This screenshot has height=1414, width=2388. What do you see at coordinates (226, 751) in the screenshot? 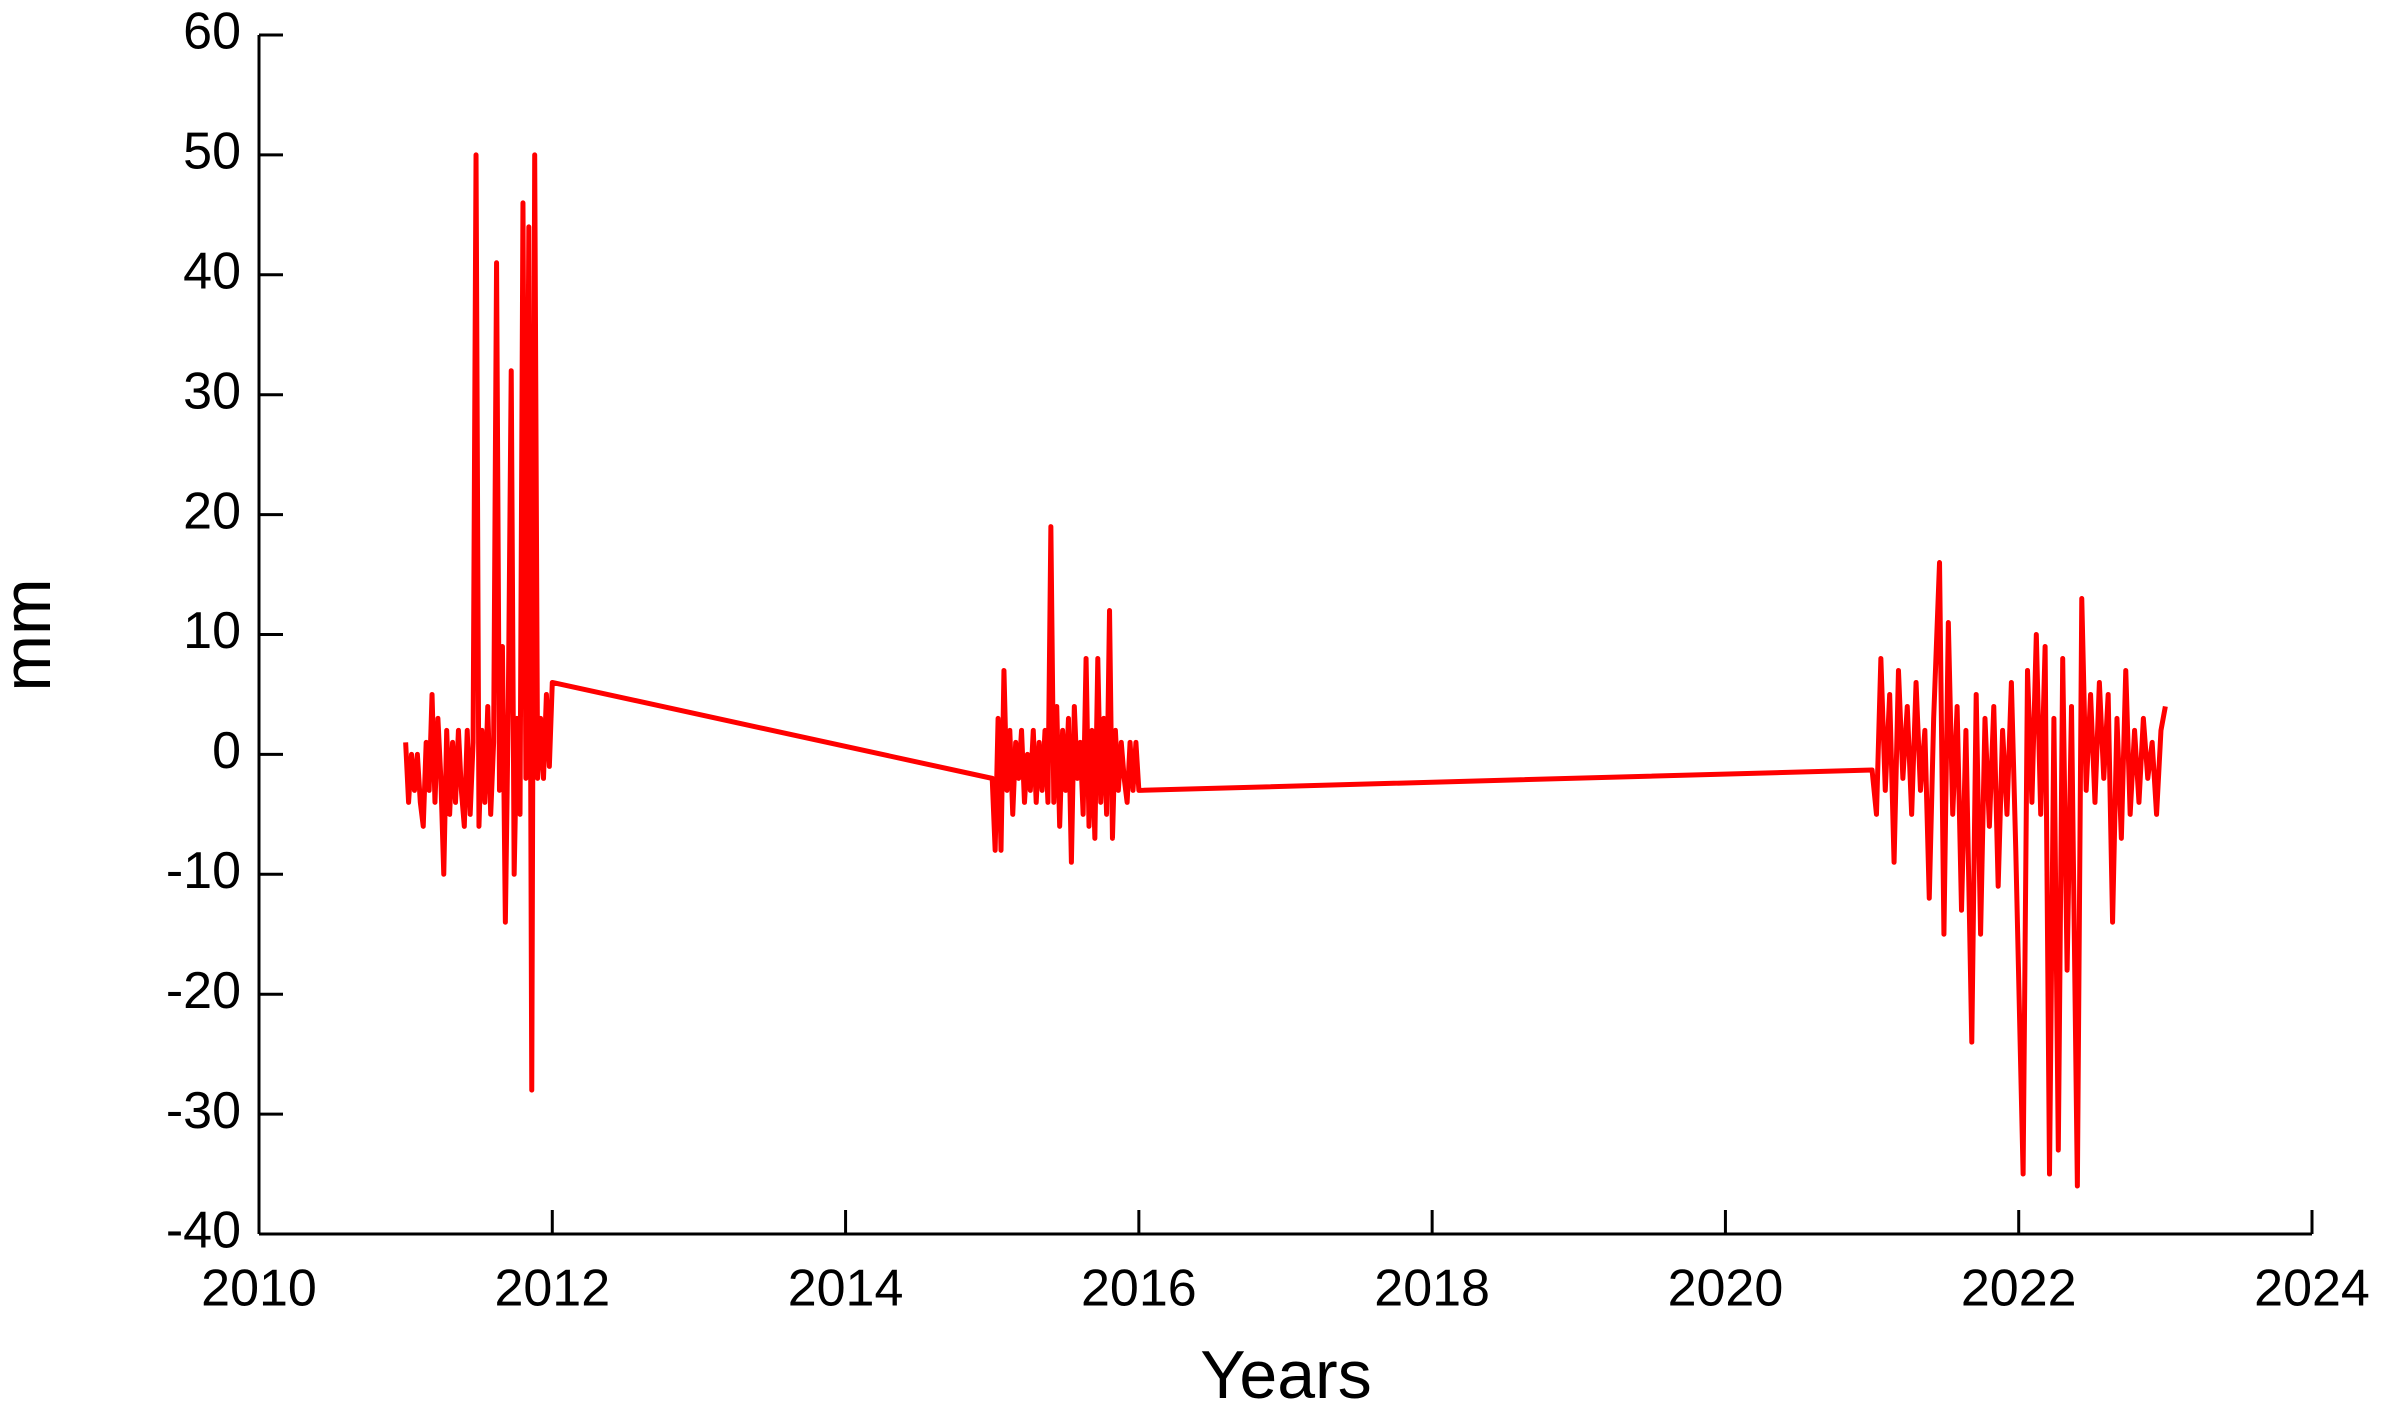
I see `y-tick-label: 0` at bounding box center [226, 751].